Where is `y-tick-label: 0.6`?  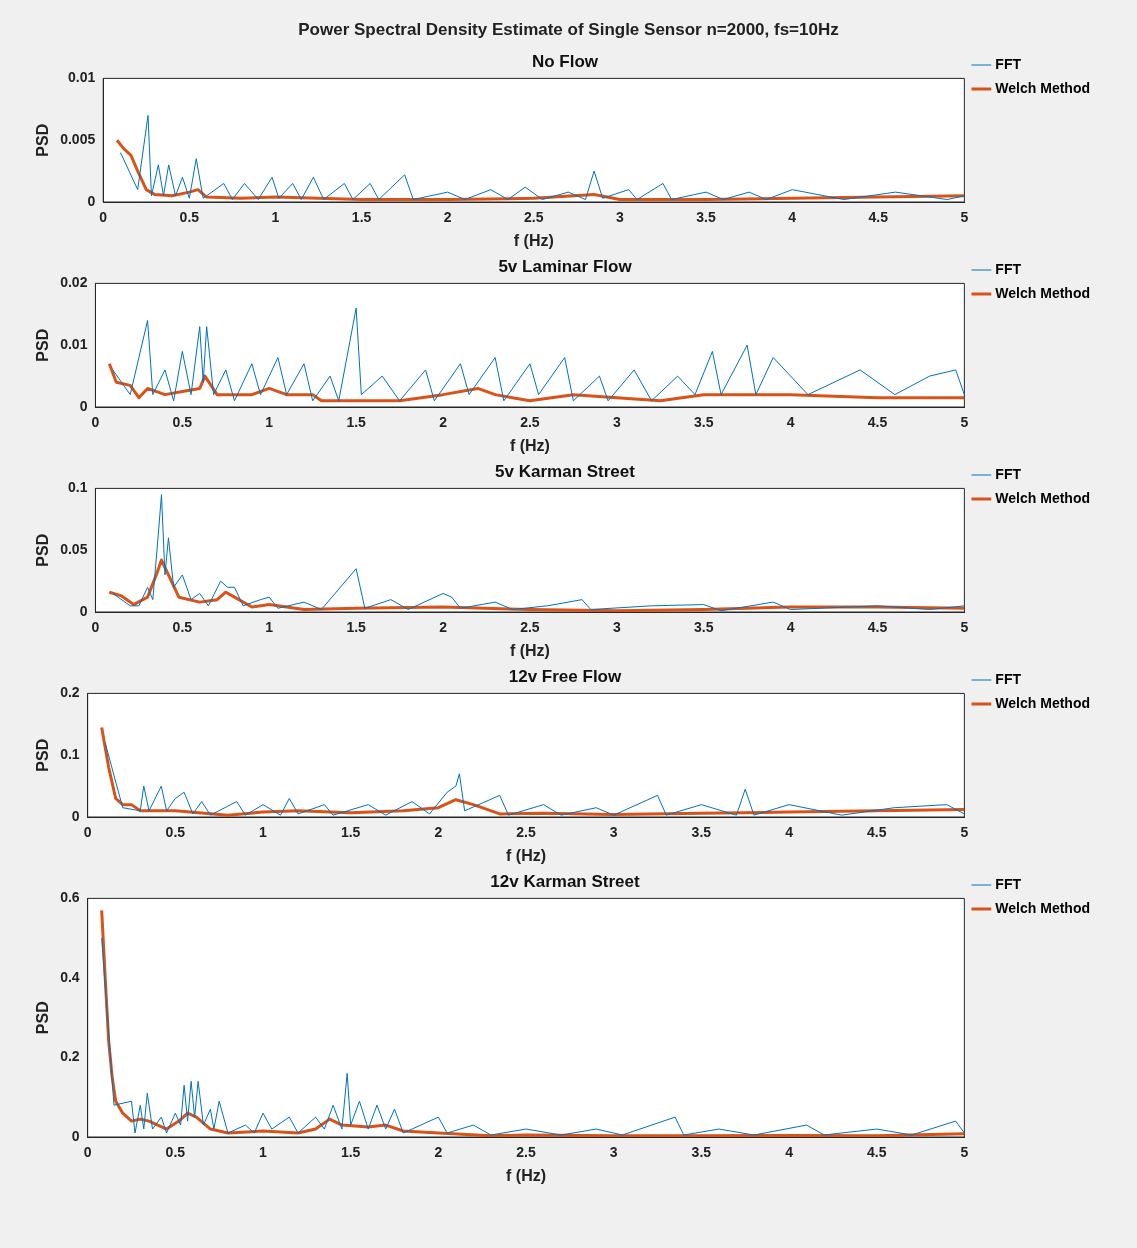
y-tick-label: 0.6 is located at coordinates (70, 897).